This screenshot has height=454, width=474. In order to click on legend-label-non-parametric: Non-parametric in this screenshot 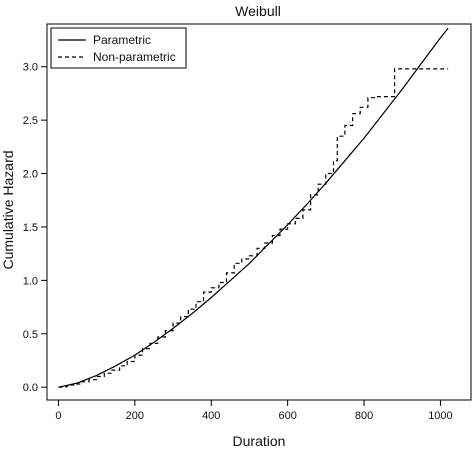, I will do `click(134, 57)`.